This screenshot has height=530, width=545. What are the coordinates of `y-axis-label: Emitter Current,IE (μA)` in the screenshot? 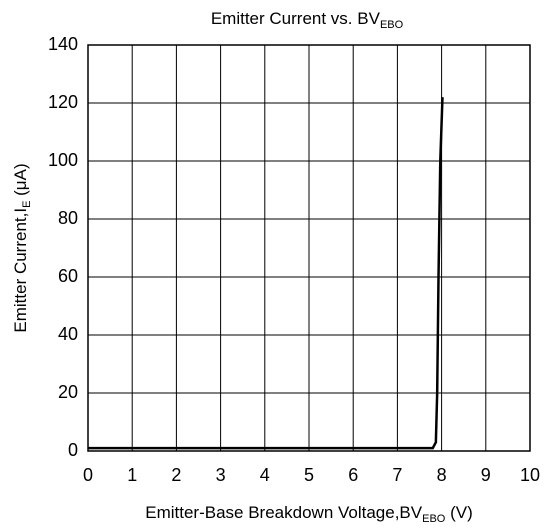 It's located at (21, 247).